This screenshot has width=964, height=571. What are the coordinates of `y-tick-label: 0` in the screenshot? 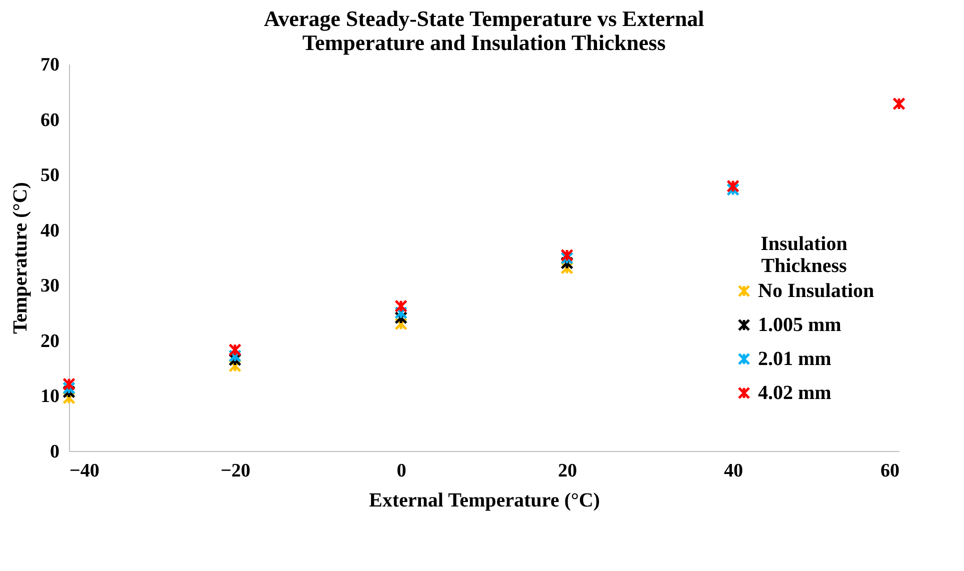 It's located at (55, 452).